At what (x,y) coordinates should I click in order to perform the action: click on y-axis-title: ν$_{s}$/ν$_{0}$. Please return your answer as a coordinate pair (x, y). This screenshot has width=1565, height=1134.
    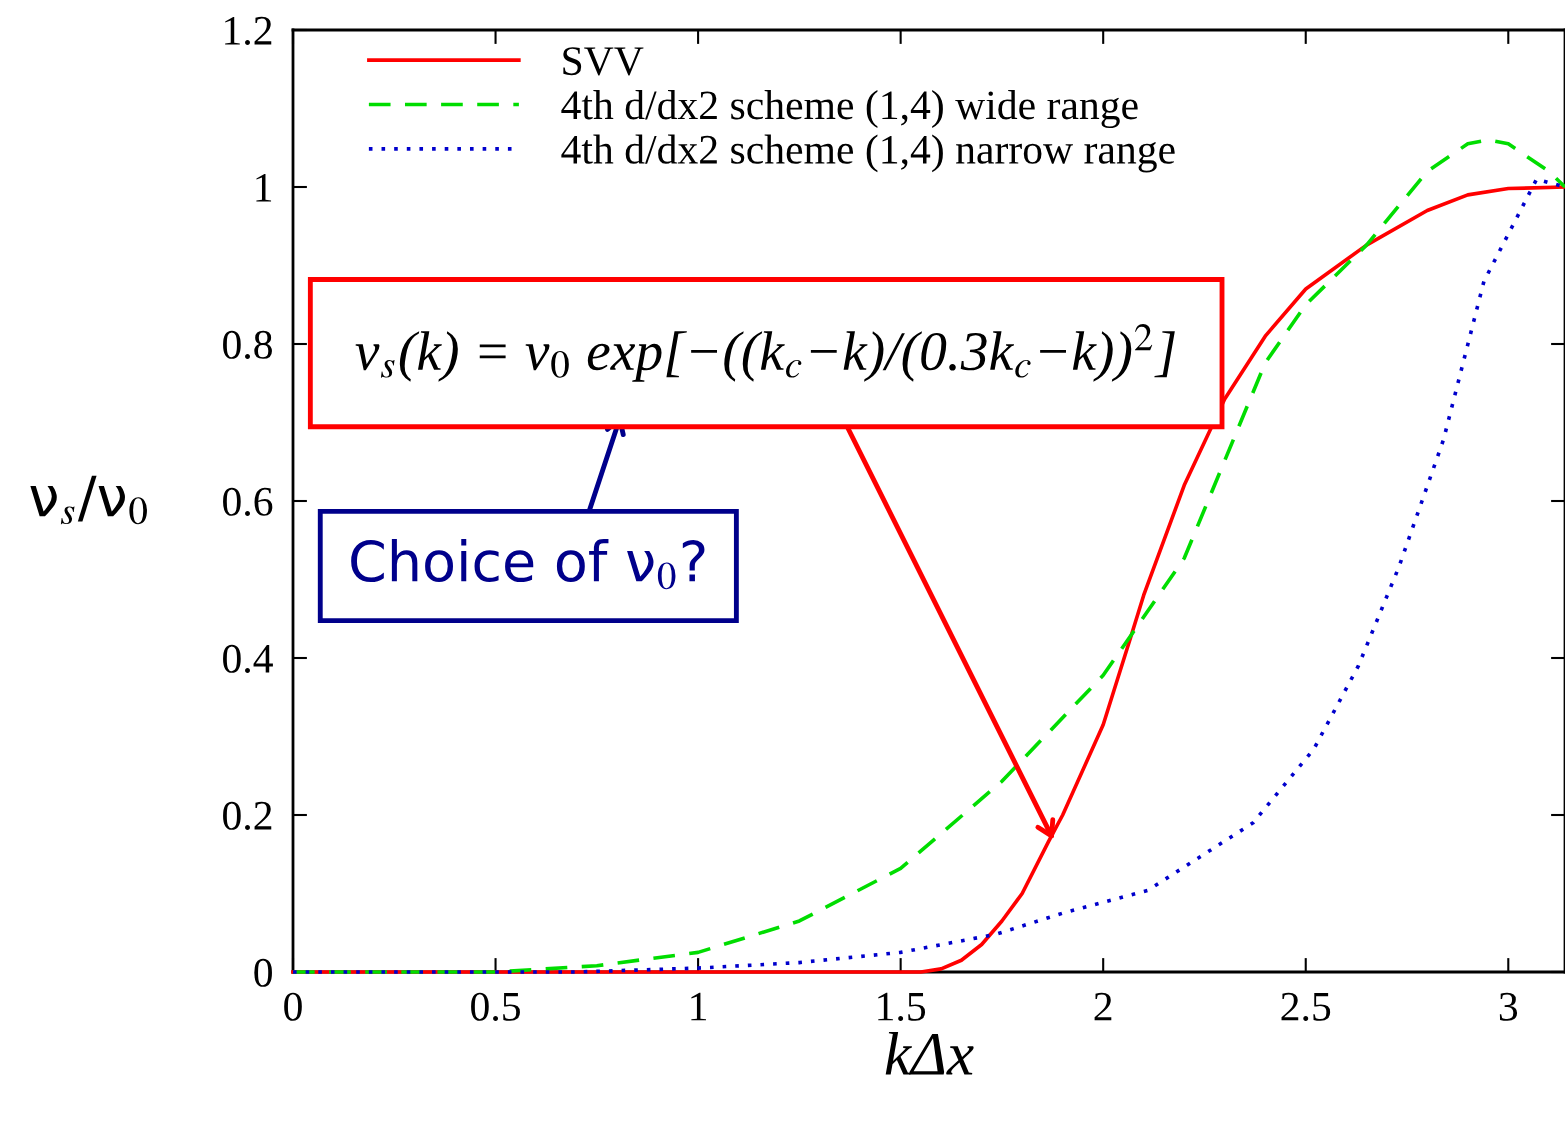
    Looking at the image, I should click on (88, 500).